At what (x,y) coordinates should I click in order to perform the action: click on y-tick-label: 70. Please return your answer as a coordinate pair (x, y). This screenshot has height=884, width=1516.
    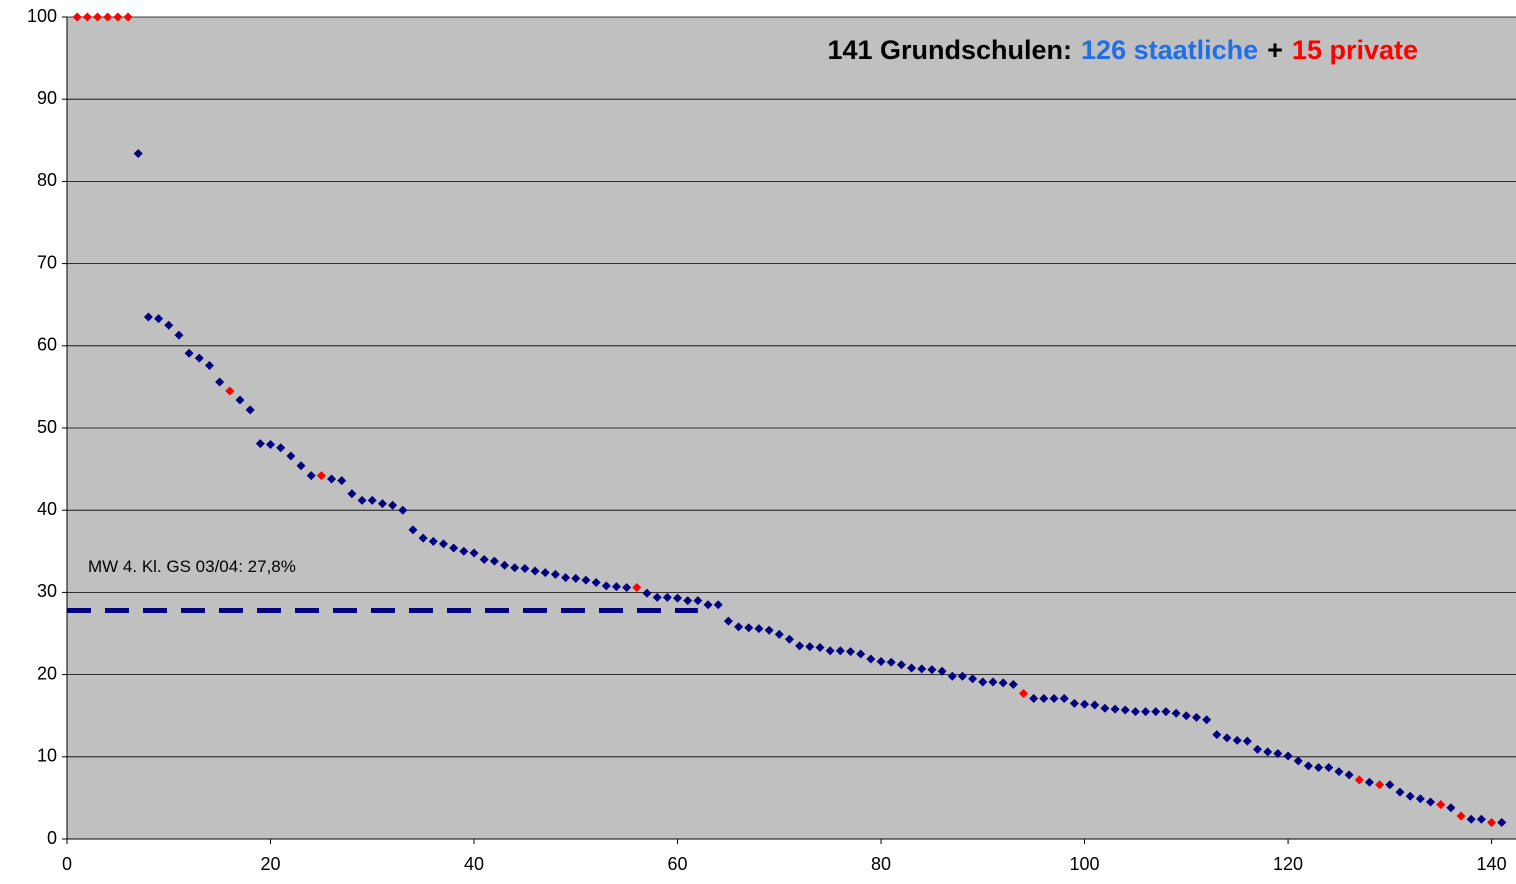
    Looking at the image, I should click on (47, 262).